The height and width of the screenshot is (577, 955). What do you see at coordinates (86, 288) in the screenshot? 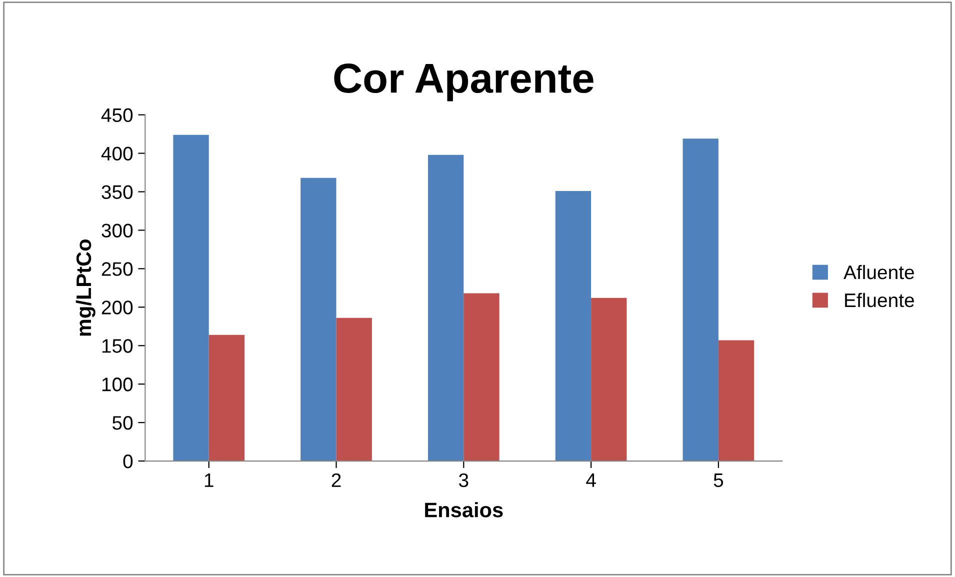
I see `y-axis-title: mg/LPtCo` at bounding box center [86, 288].